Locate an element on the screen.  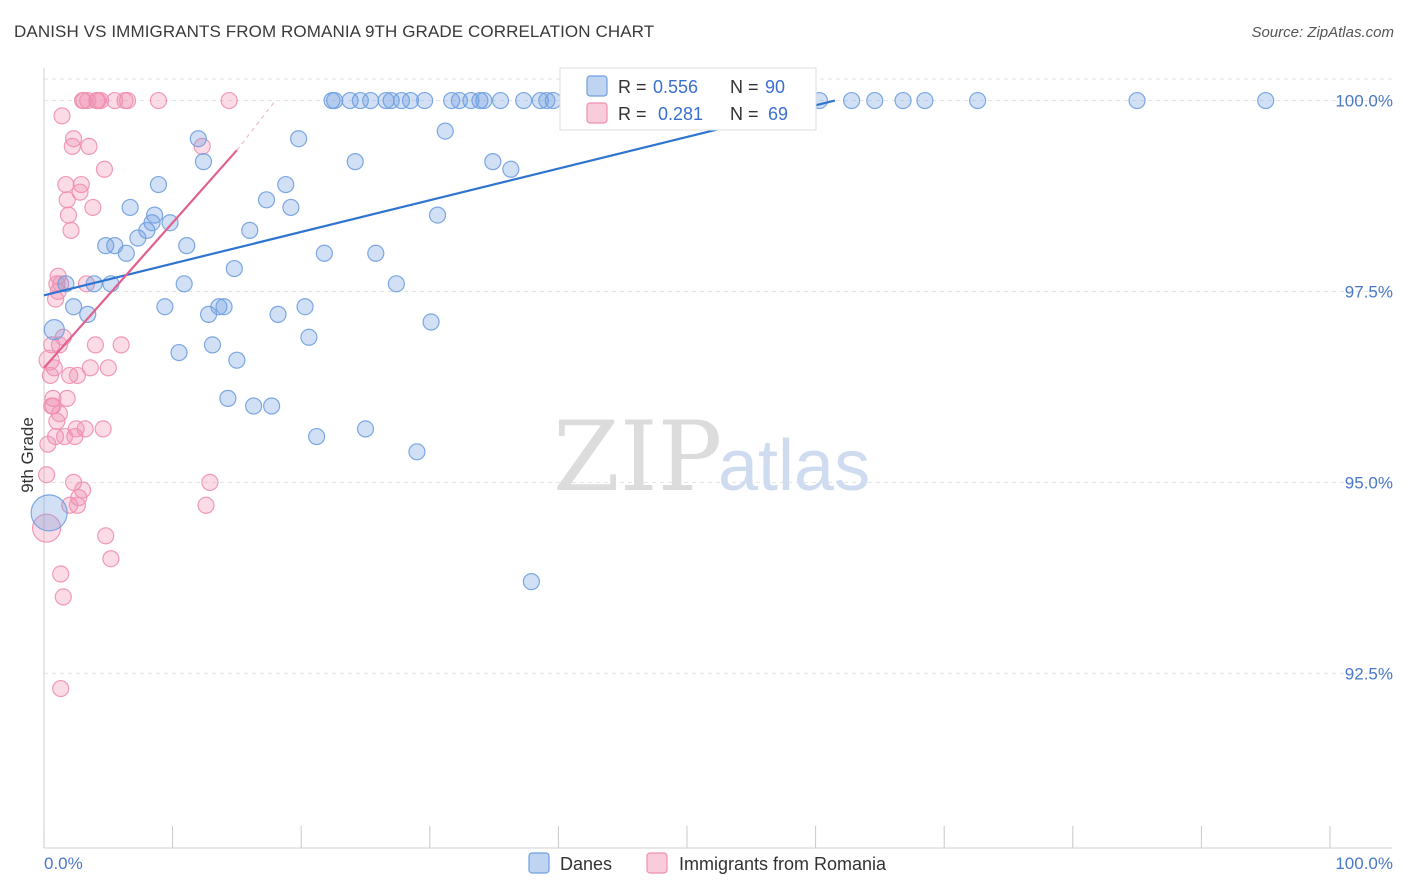
x-tick-label-0: 0.0% is located at coordinates (63, 863).